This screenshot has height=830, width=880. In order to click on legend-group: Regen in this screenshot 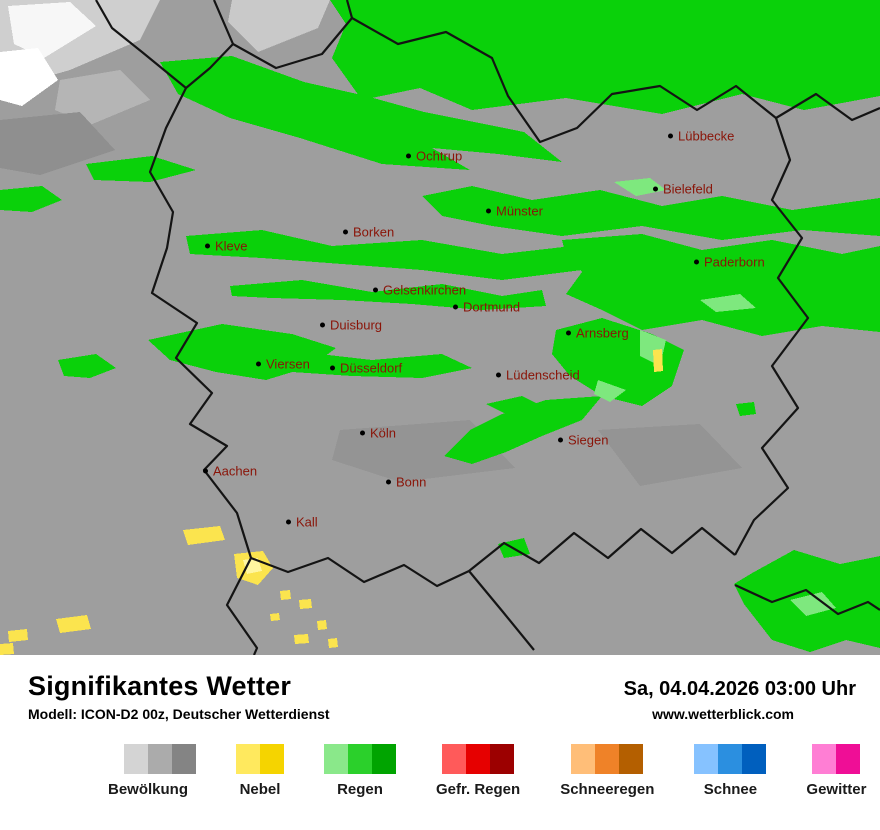, I will do `click(360, 771)`.